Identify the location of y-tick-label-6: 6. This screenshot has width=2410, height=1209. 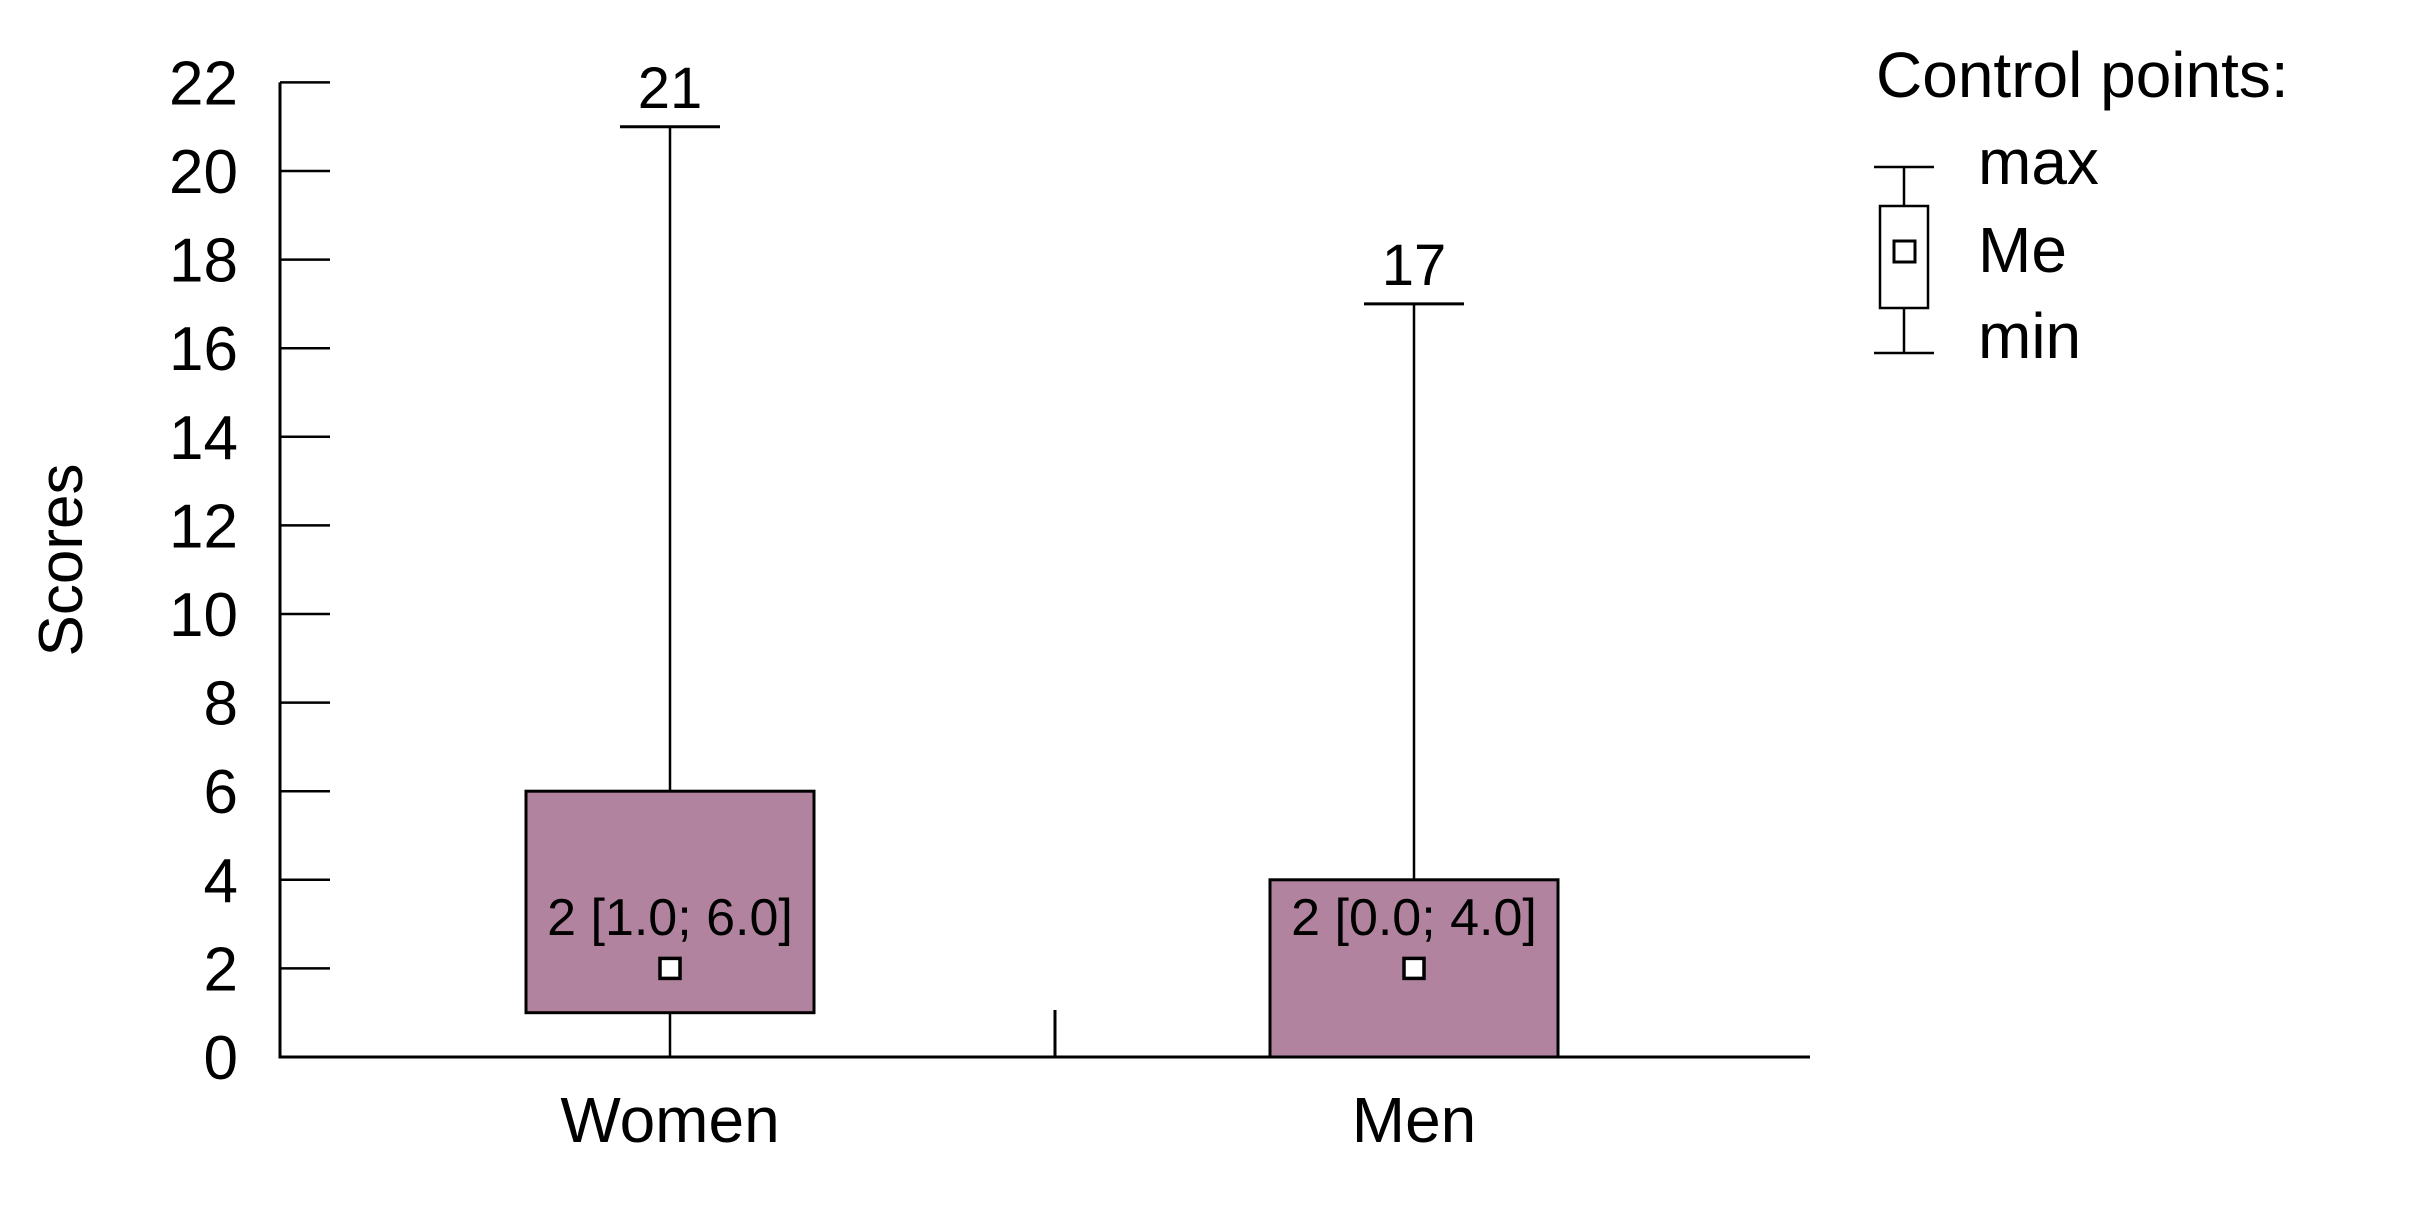
(221, 792).